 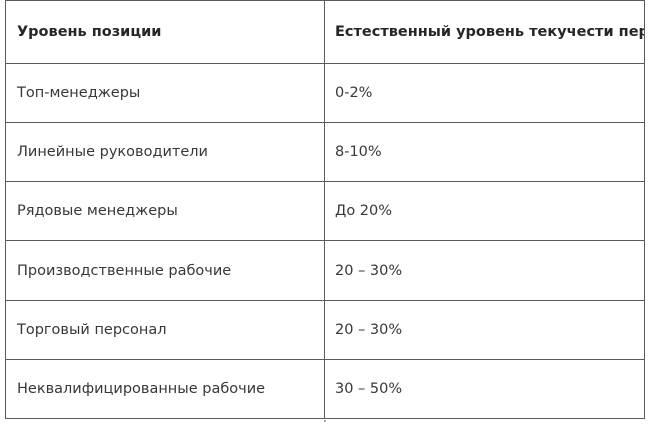 I want to click on table-row: Топ-менеджеры 0-2%, so click(x=325, y=93).